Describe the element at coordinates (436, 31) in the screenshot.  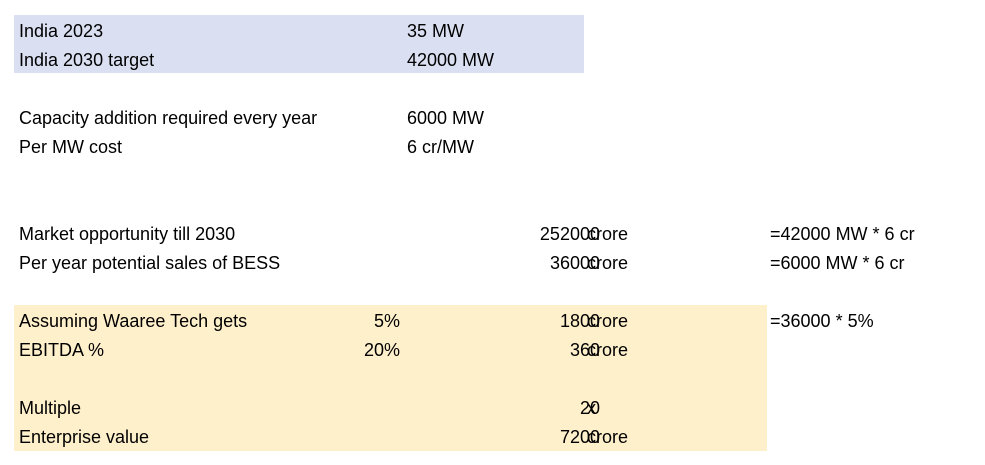
I see `cell-india-2023-value: 35 MW` at that location.